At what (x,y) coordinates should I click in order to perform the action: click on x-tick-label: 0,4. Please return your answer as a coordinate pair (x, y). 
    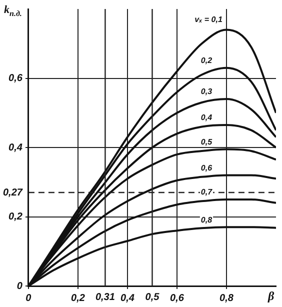
    Looking at the image, I should click on (127, 298).